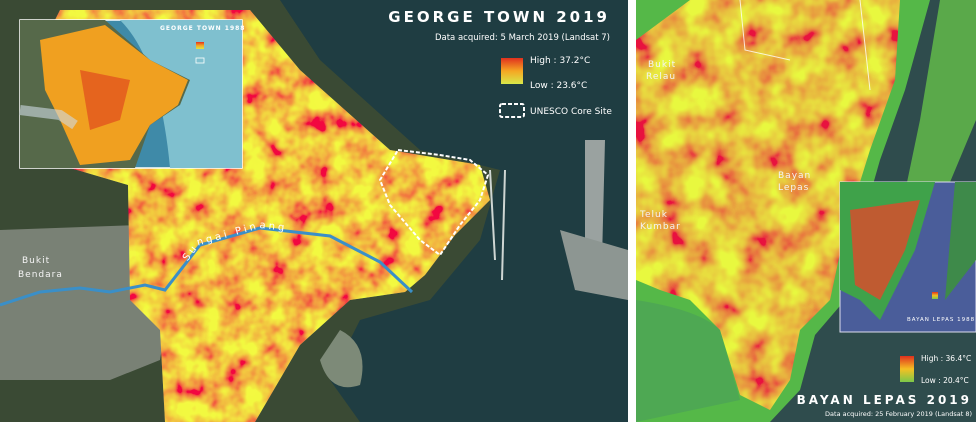 The height and width of the screenshot is (422, 976). What do you see at coordinates (512, 110) in the screenshot?
I see `legend-boundary` at bounding box center [512, 110].